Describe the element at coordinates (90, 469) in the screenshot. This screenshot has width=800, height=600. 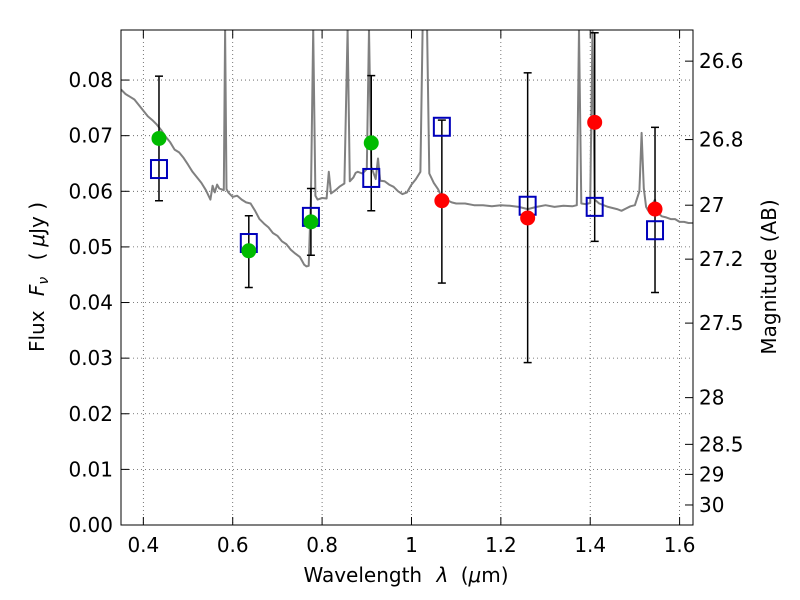
I see `y-tick-label: 0.01` at that location.